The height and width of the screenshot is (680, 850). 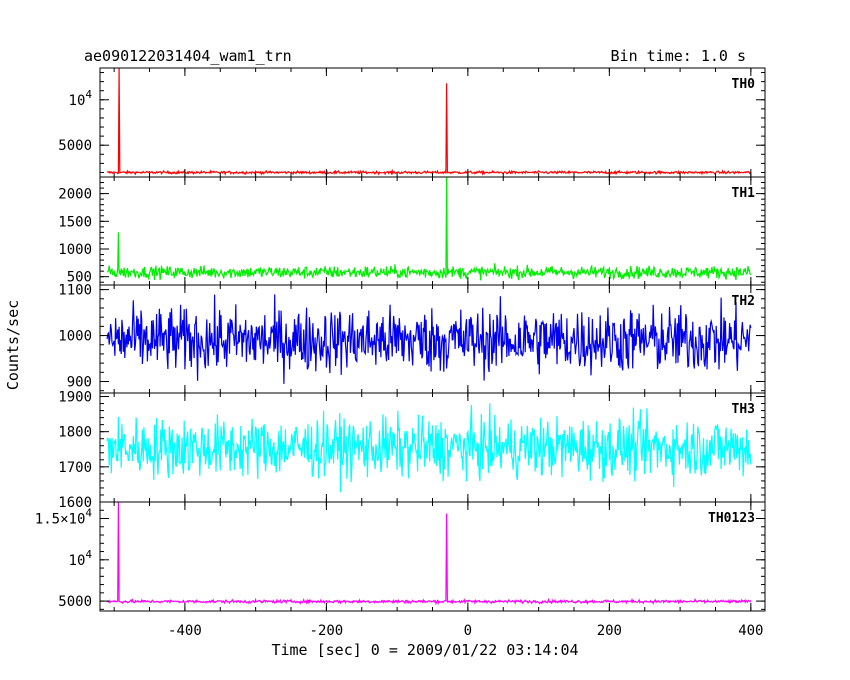 I want to click on panel-label-th1: TH1, so click(x=744, y=193).